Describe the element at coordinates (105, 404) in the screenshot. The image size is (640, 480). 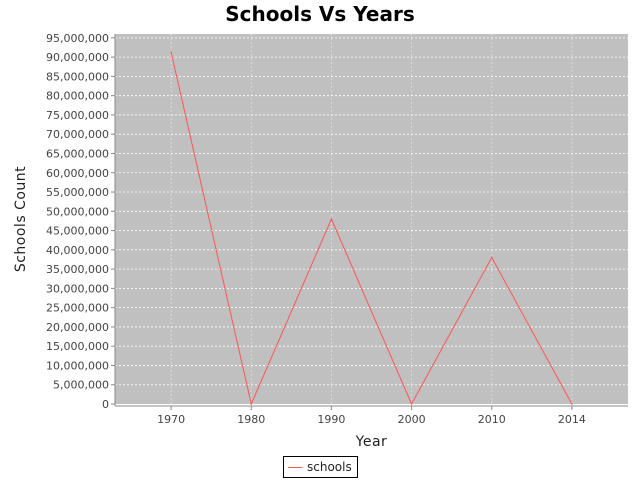
I see `y-tick-label: 0` at that location.